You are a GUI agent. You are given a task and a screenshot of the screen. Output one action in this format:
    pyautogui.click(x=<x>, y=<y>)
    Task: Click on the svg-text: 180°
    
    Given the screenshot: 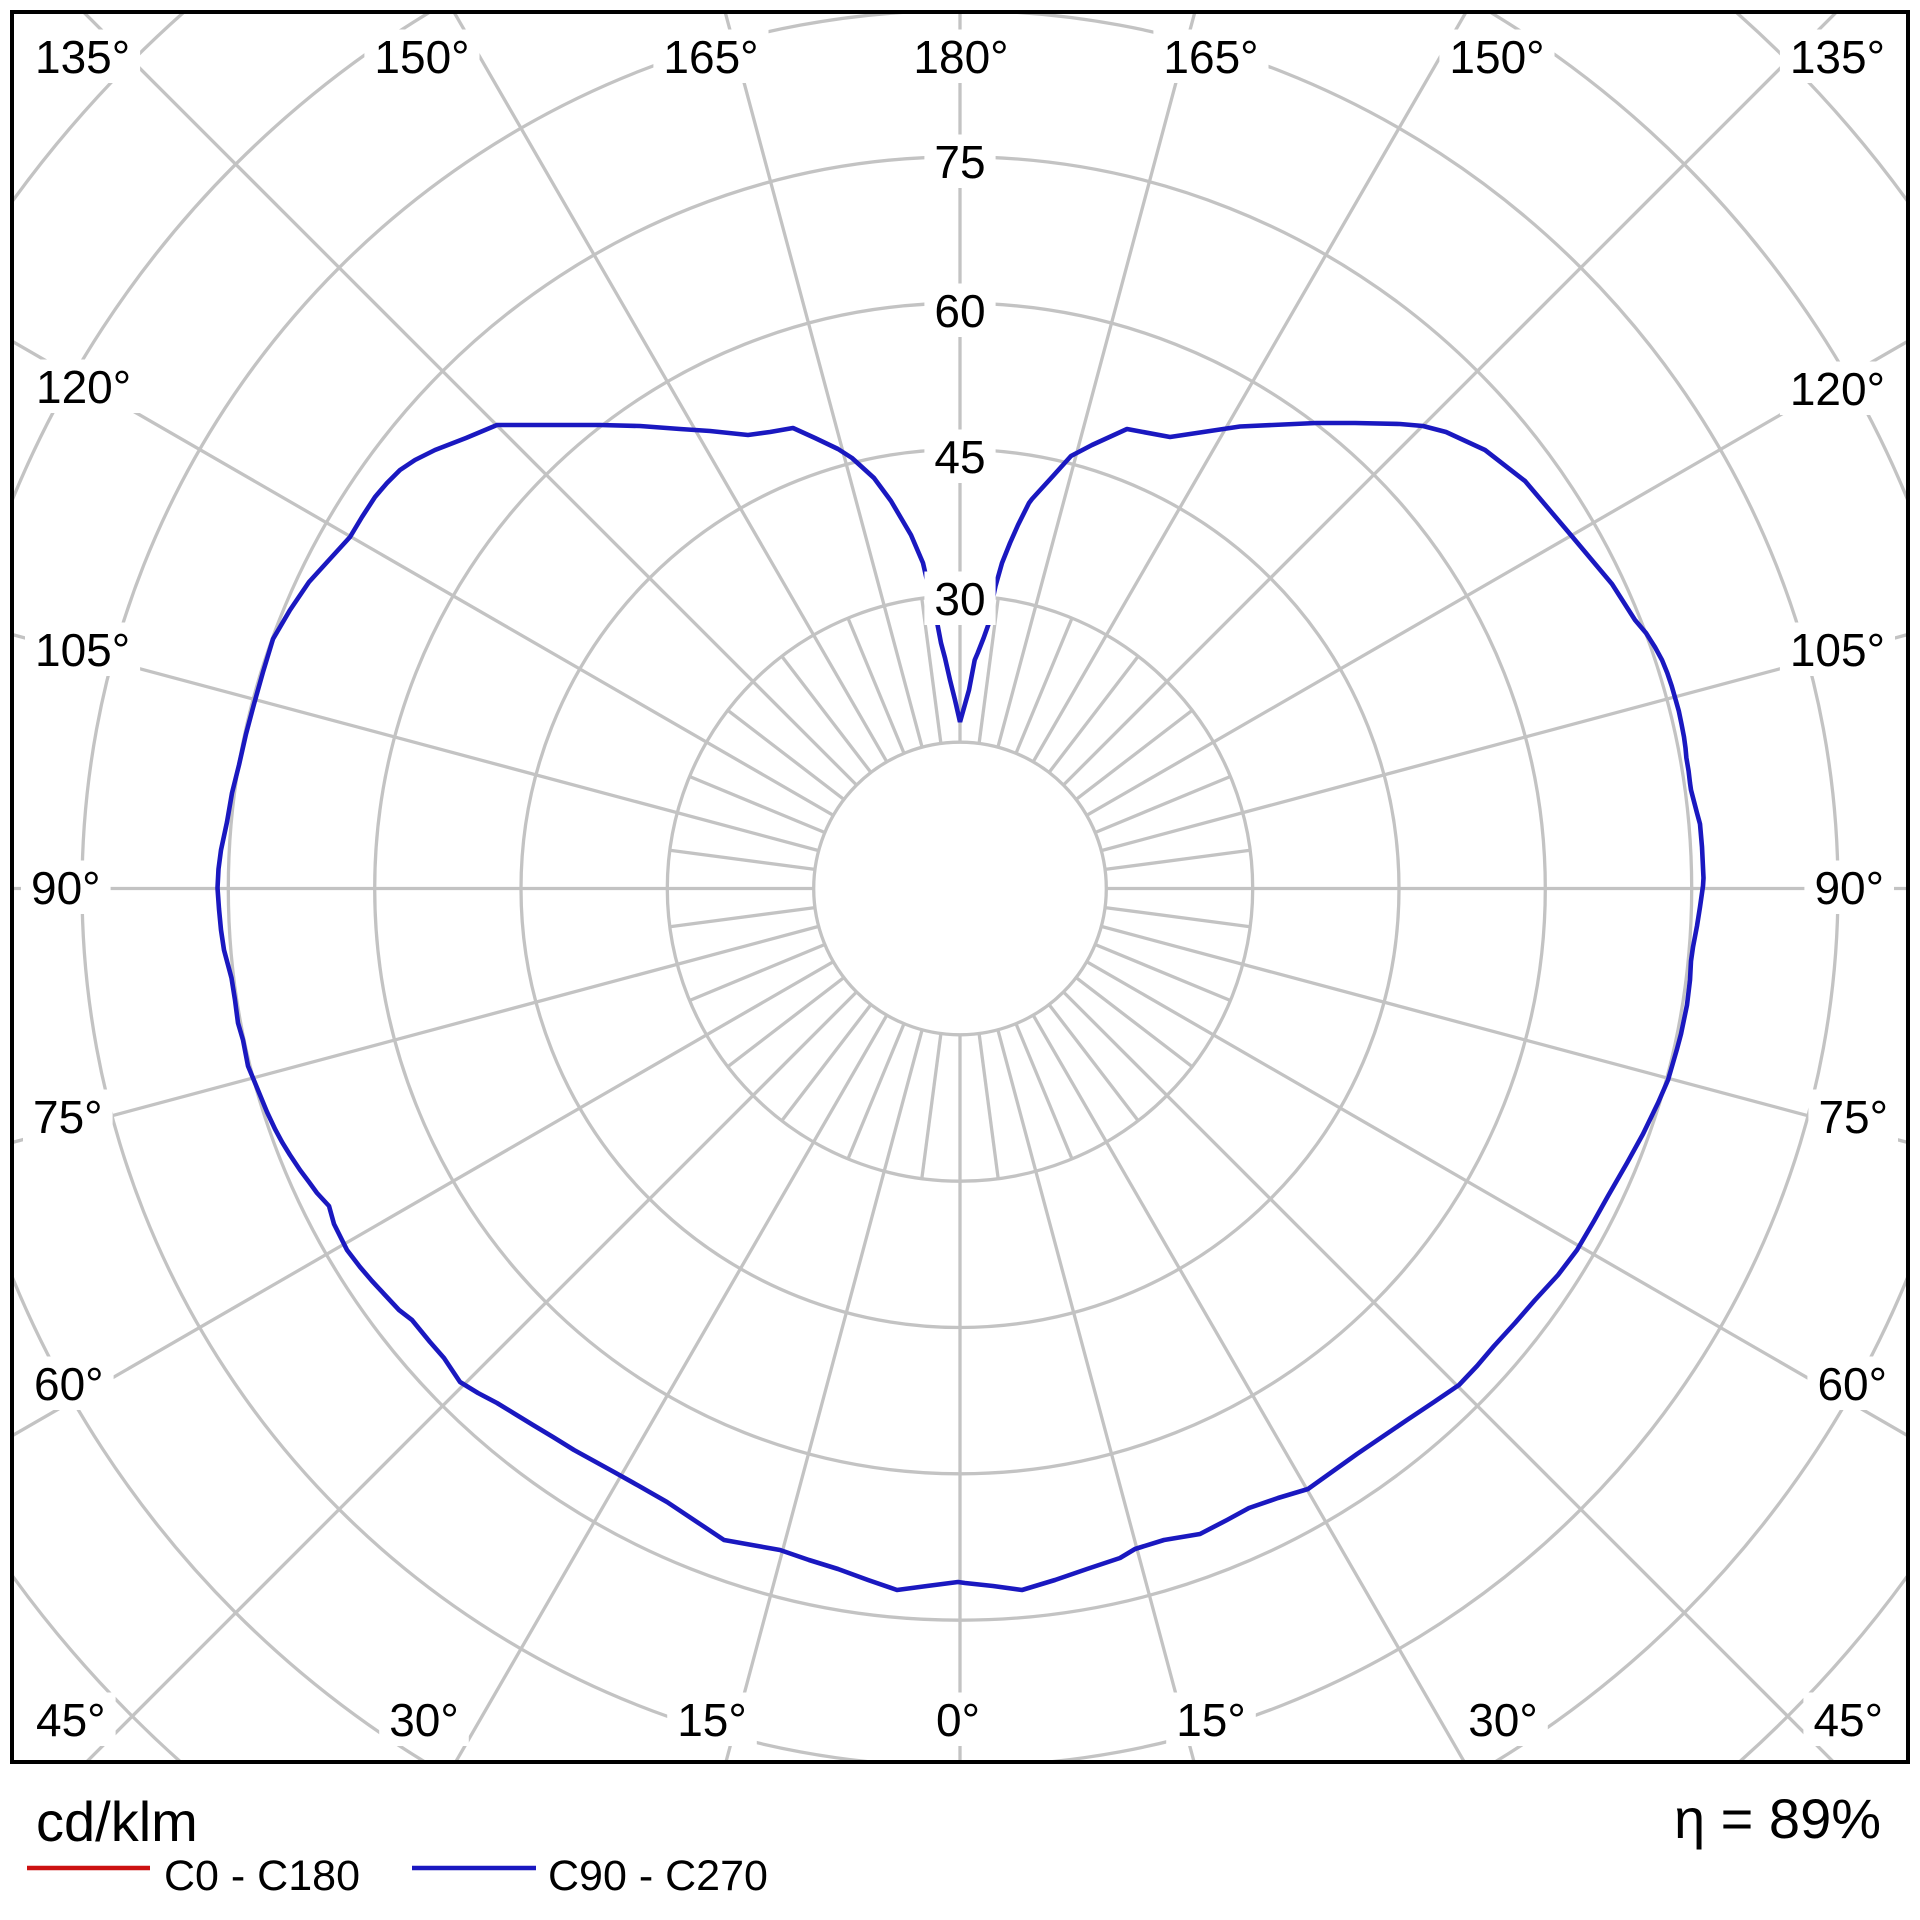 What is the action you would take?
    pyautogui.click(x=960, y=57)
    